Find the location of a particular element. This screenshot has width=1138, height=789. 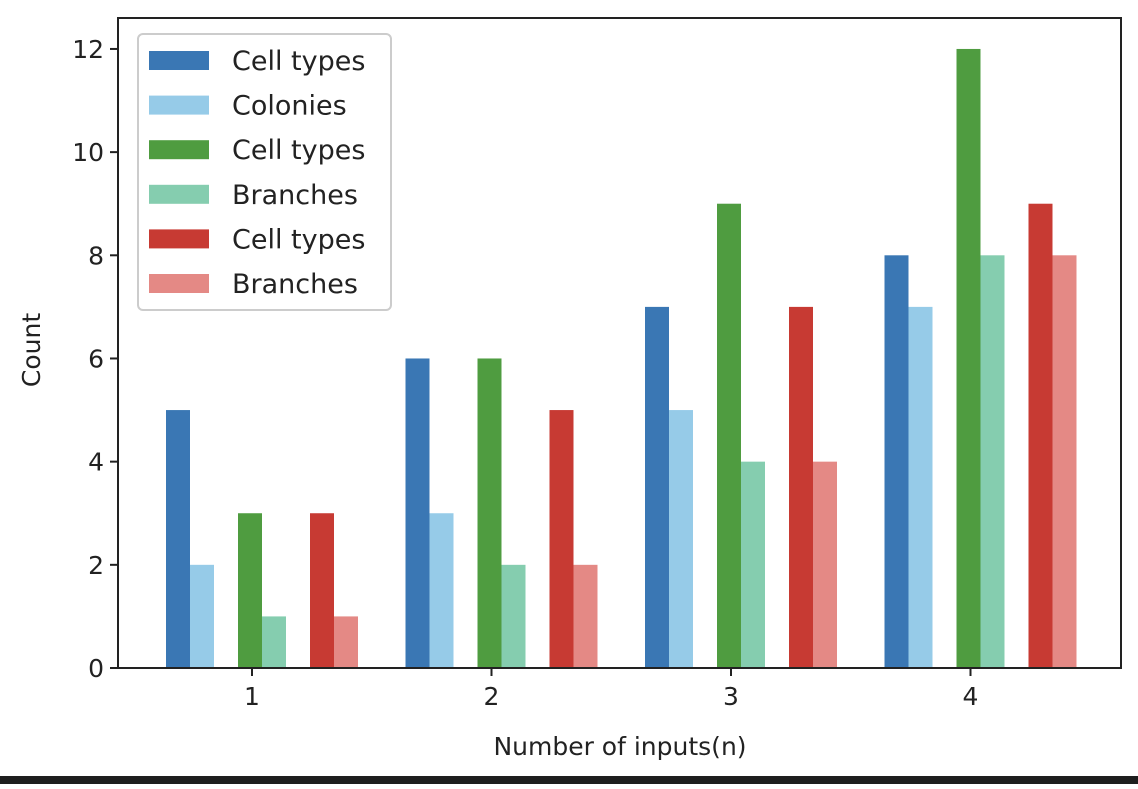

y-tick-label-10: 10 is located at coordinates (88, 152).